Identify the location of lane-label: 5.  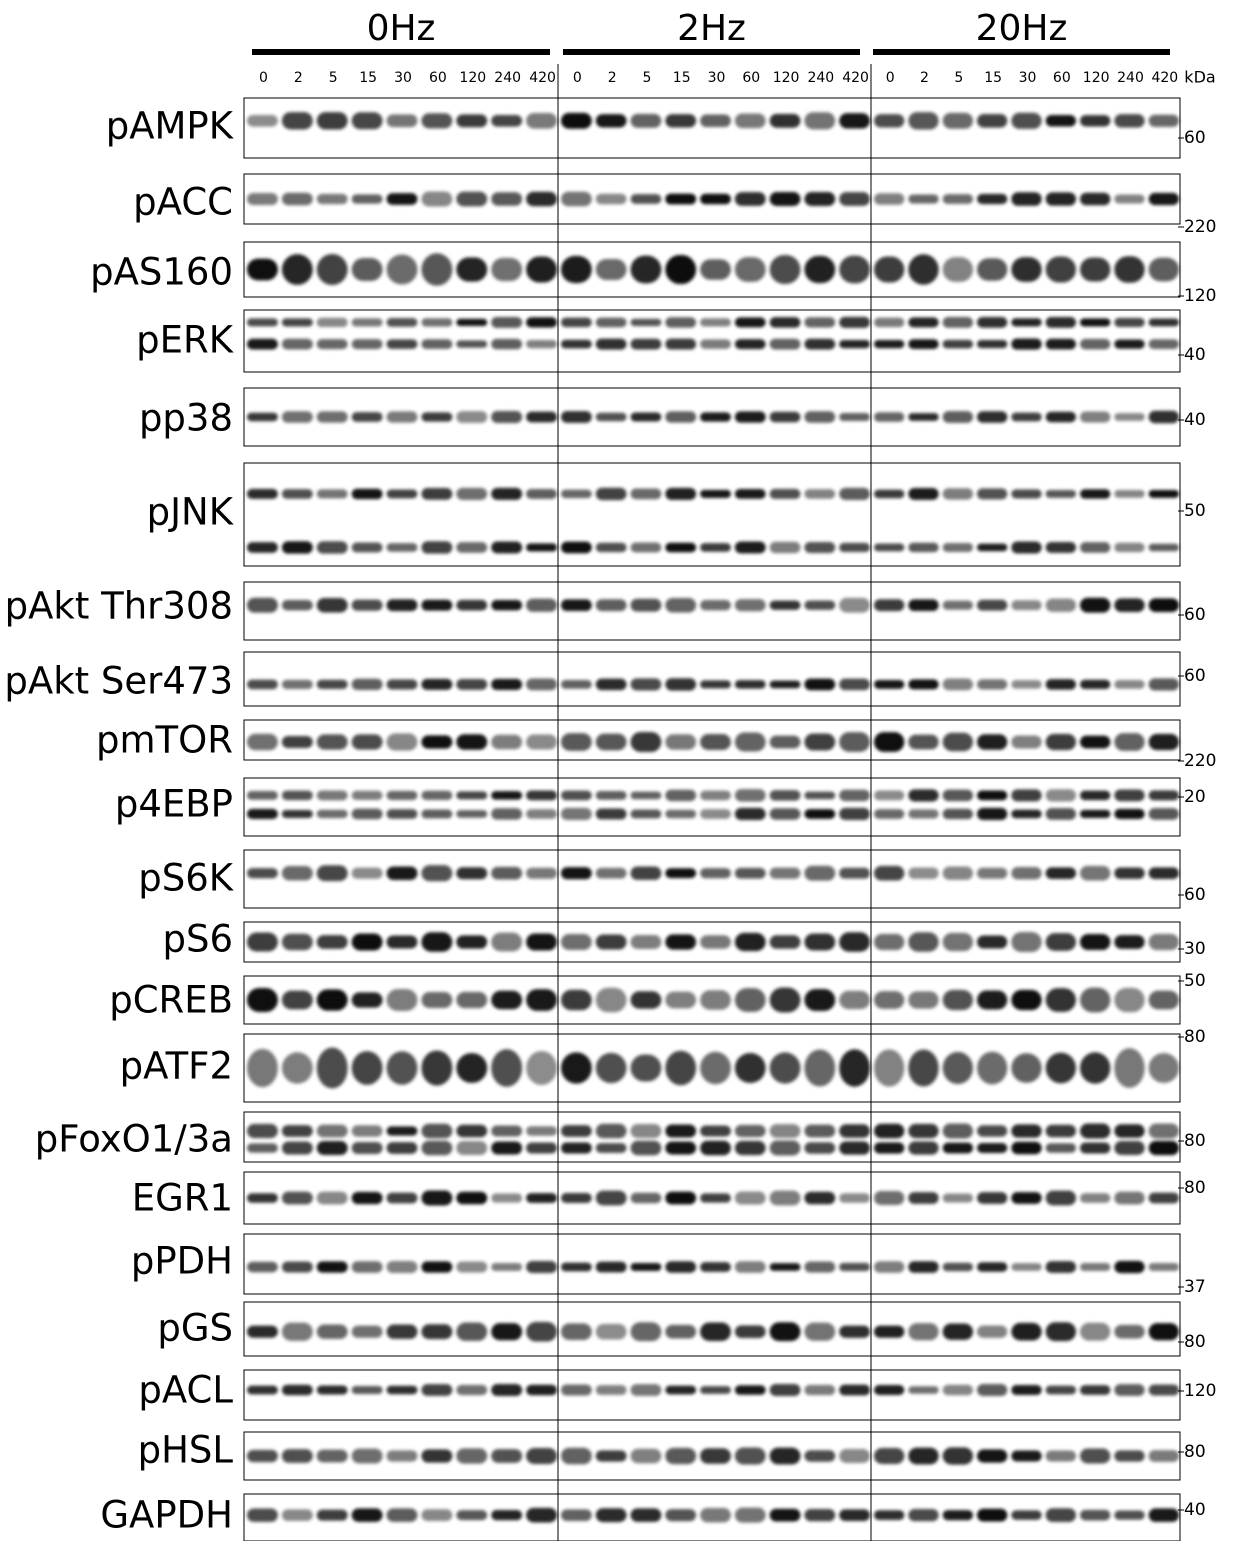
(333, 78).